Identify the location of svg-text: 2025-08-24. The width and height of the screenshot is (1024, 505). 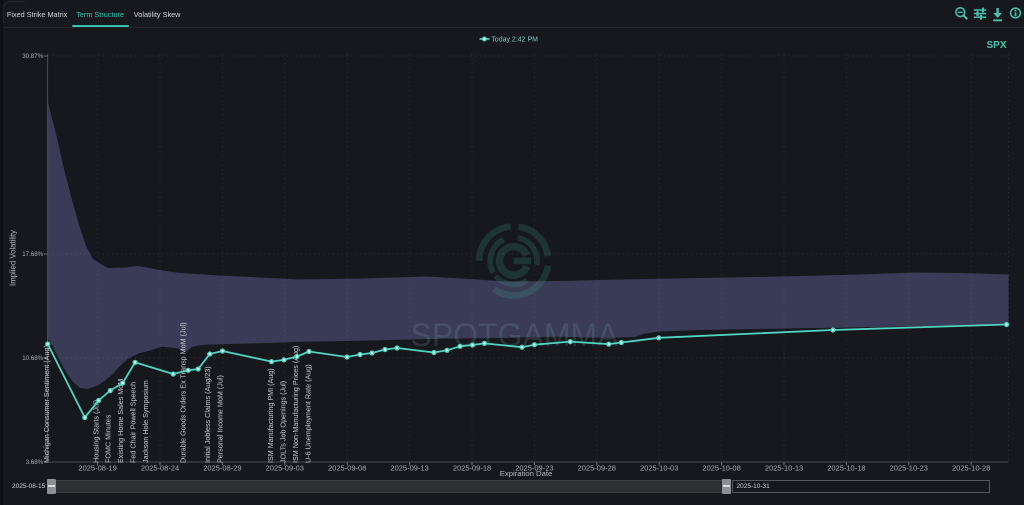
(160, 468).